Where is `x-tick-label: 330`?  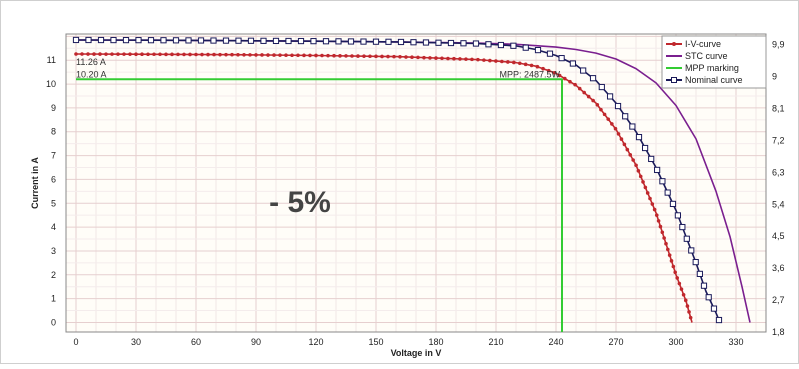
x-tick-label: 330 is located at coordinates (735, 342).